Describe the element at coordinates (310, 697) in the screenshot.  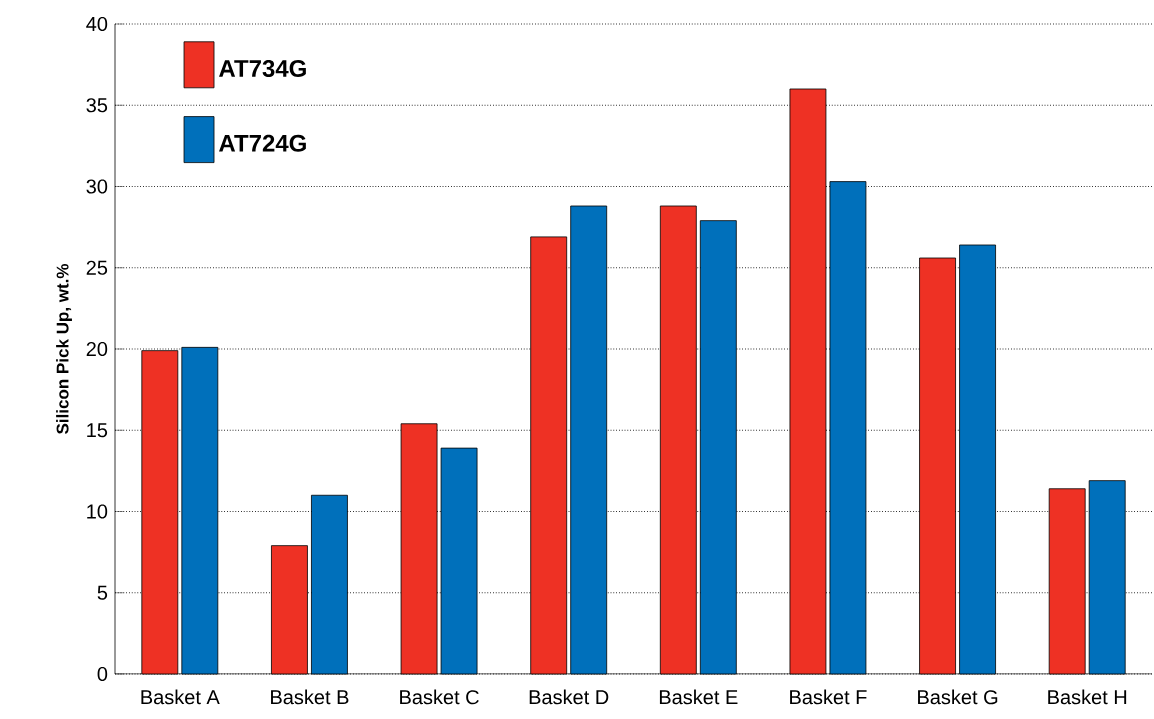
I see `x-tick-label: Basket B` at that location.